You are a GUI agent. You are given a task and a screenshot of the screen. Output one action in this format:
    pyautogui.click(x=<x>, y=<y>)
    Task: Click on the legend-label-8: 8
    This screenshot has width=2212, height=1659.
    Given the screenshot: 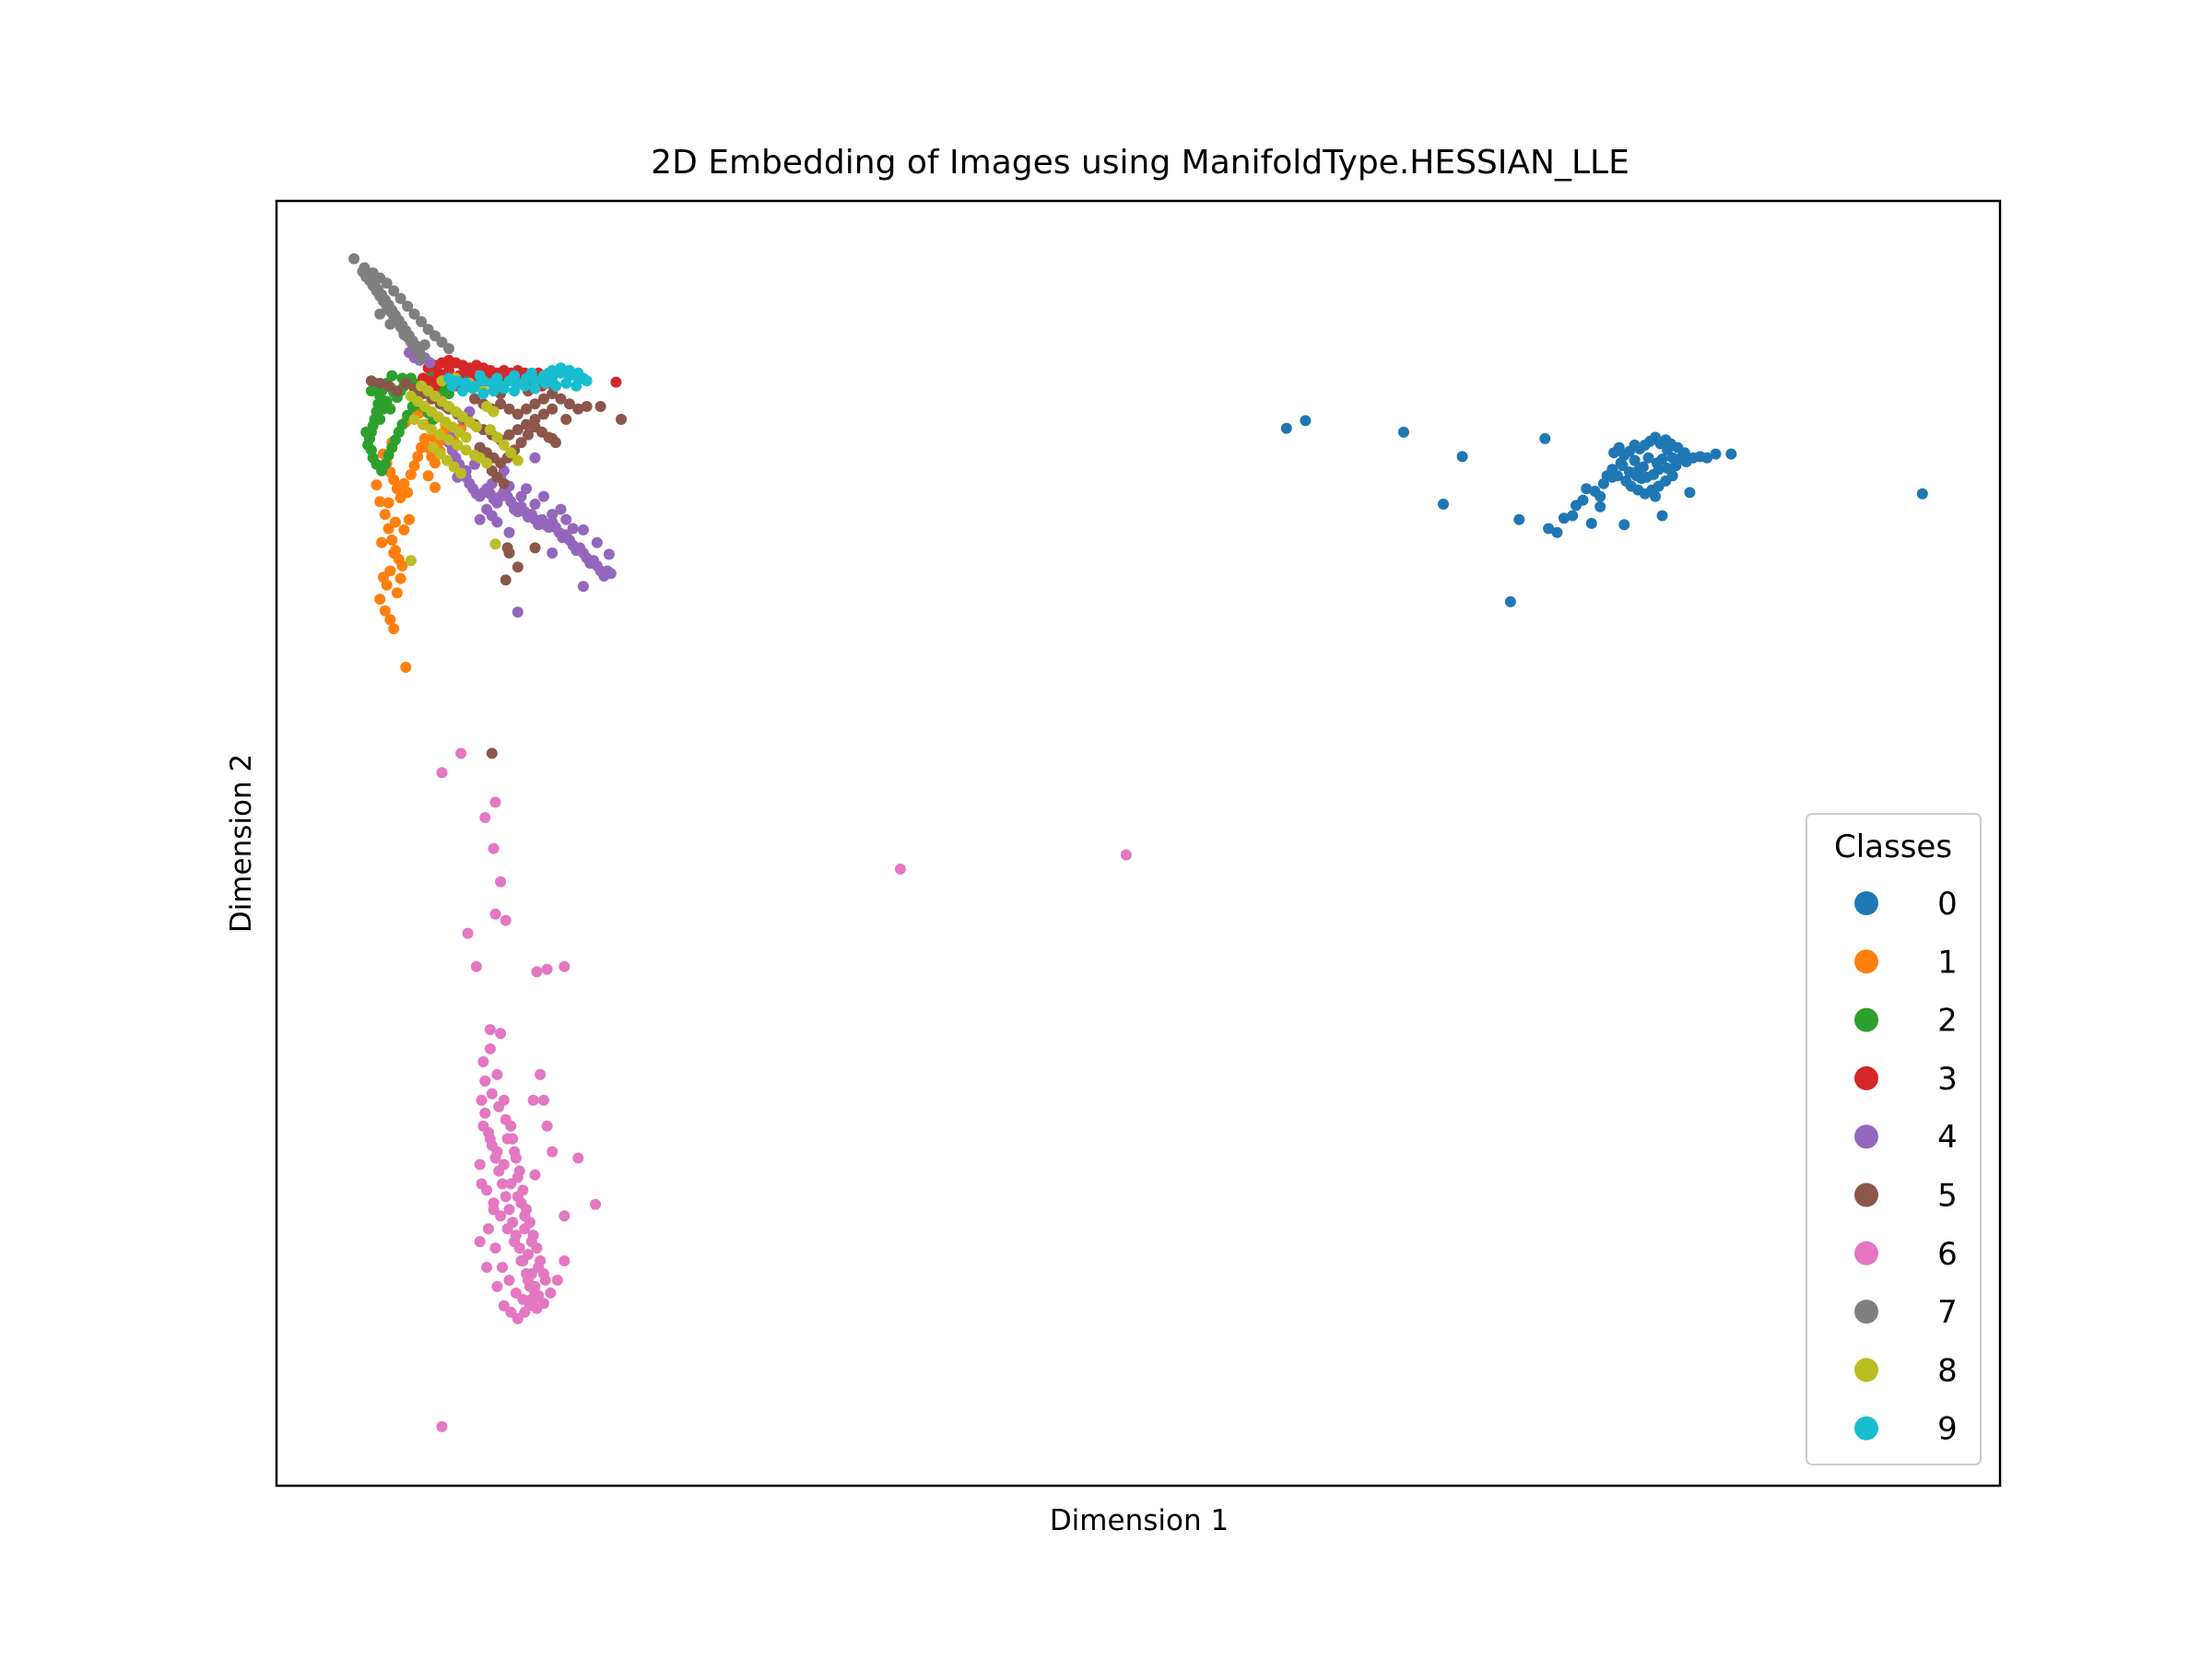 What is the action you would take?
    pyautogui.click(x=1947, y=1370)
    